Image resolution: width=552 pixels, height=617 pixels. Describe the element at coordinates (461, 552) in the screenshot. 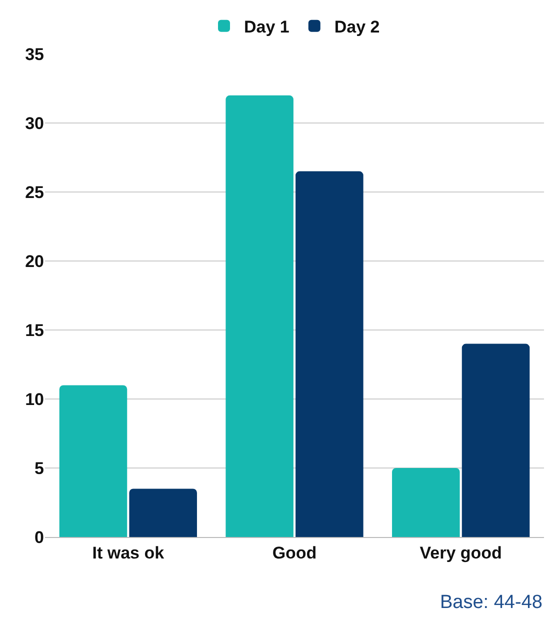

I see `x-tick-label: Very good` at that location.